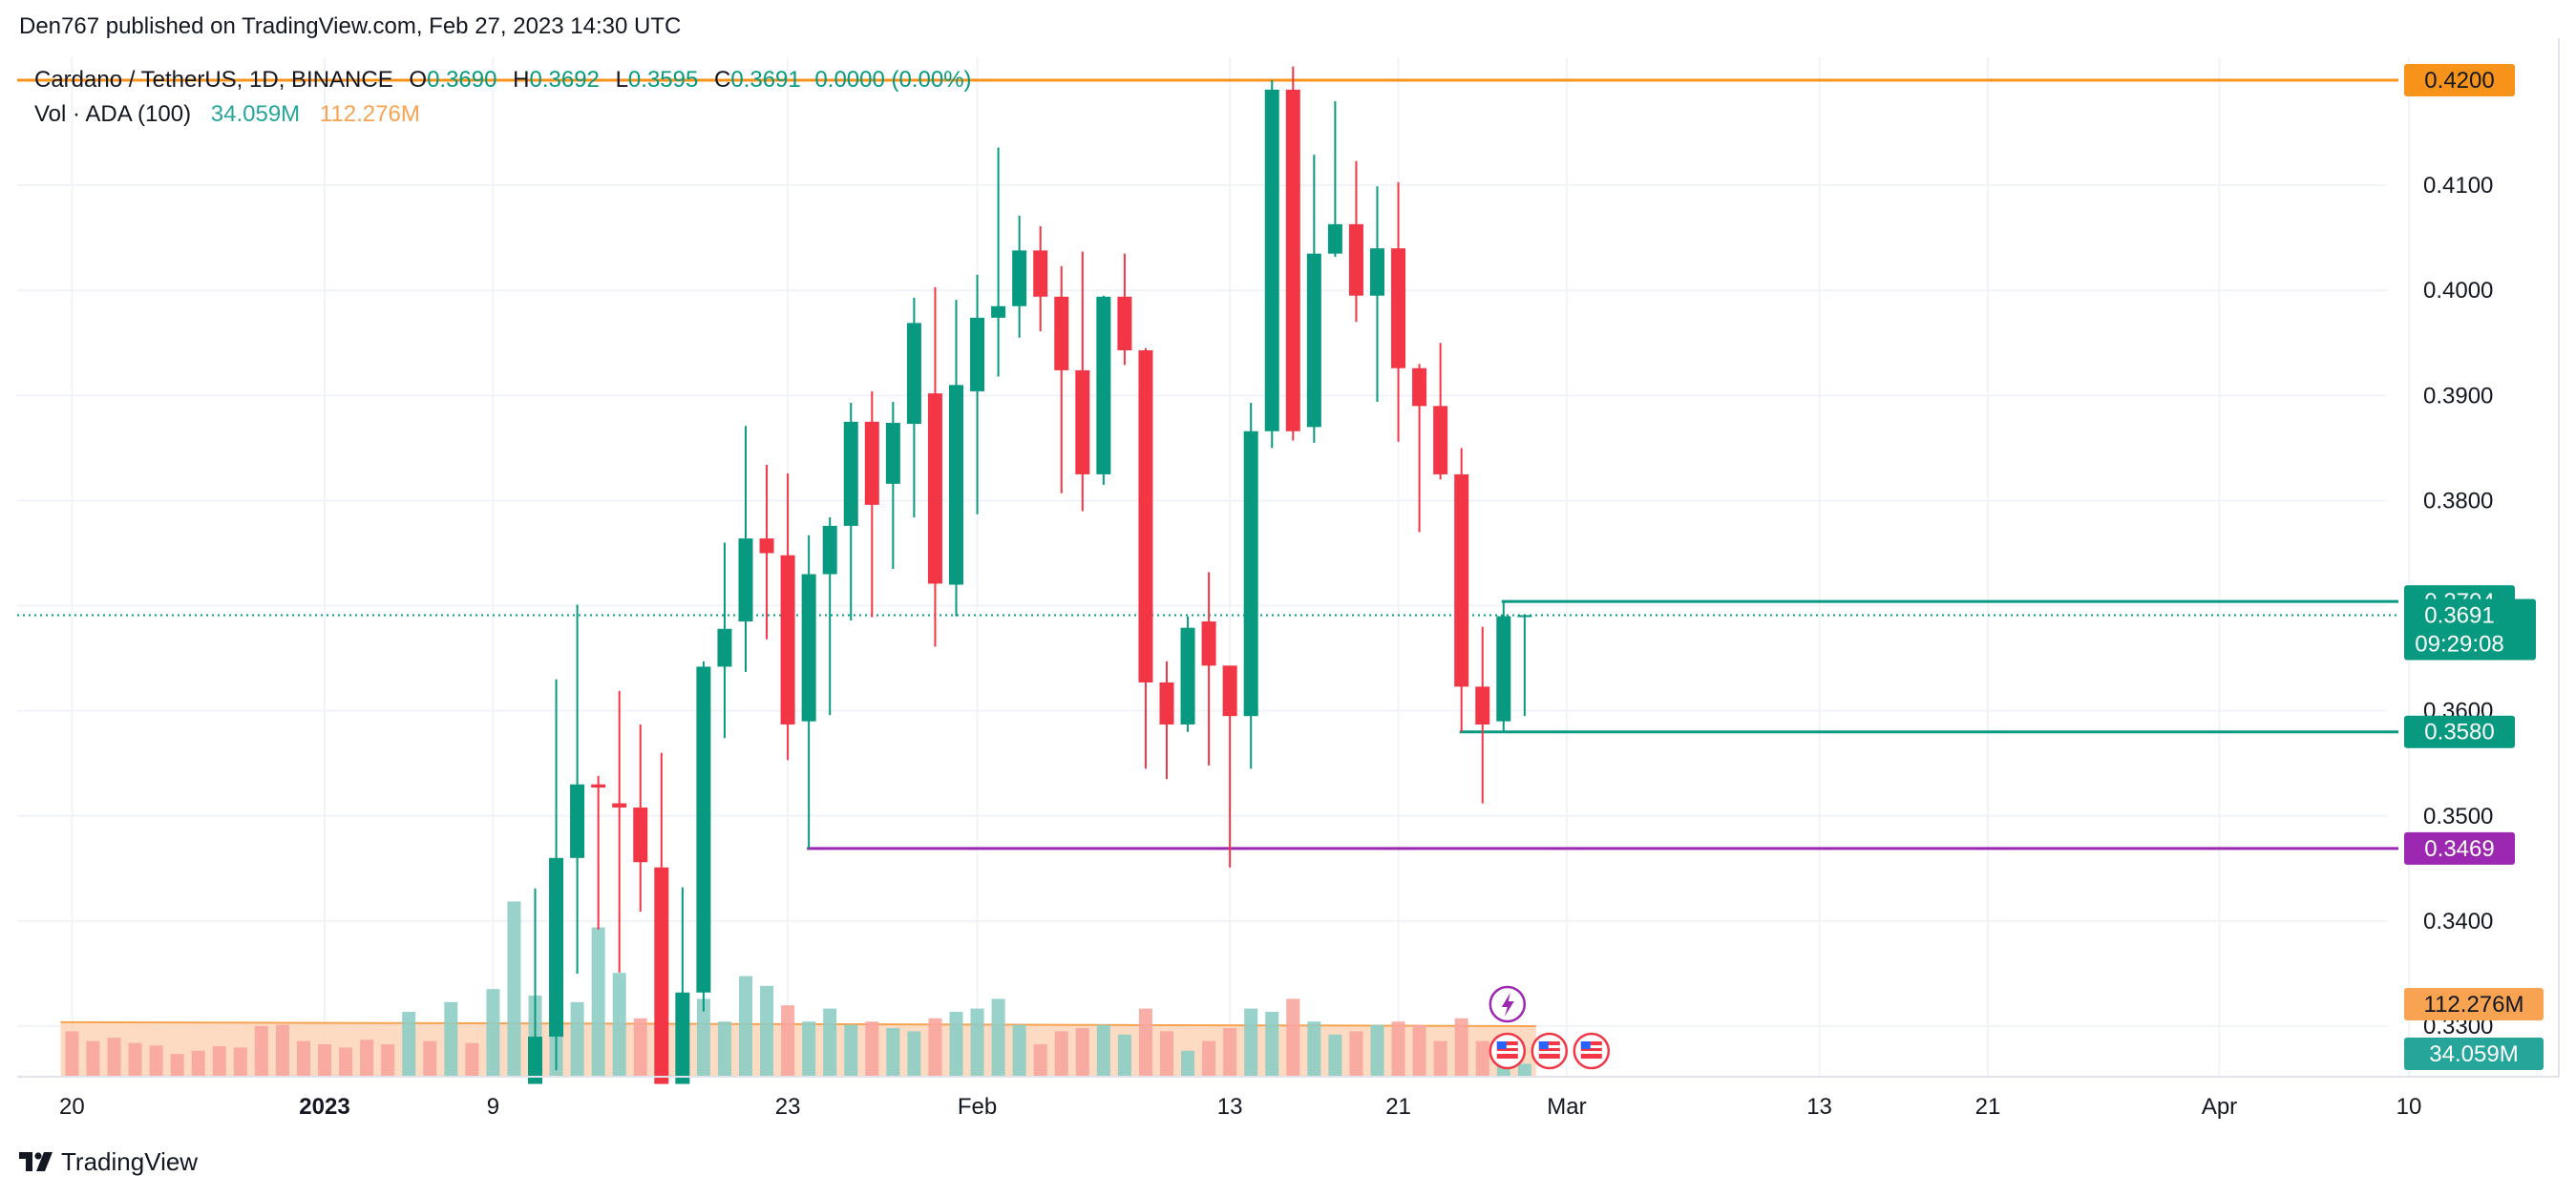 The image size is (2576, 1197). I want to click on volume-legend: Vol · ADA (100) 34.059M 112.276M, so click(227, 115).